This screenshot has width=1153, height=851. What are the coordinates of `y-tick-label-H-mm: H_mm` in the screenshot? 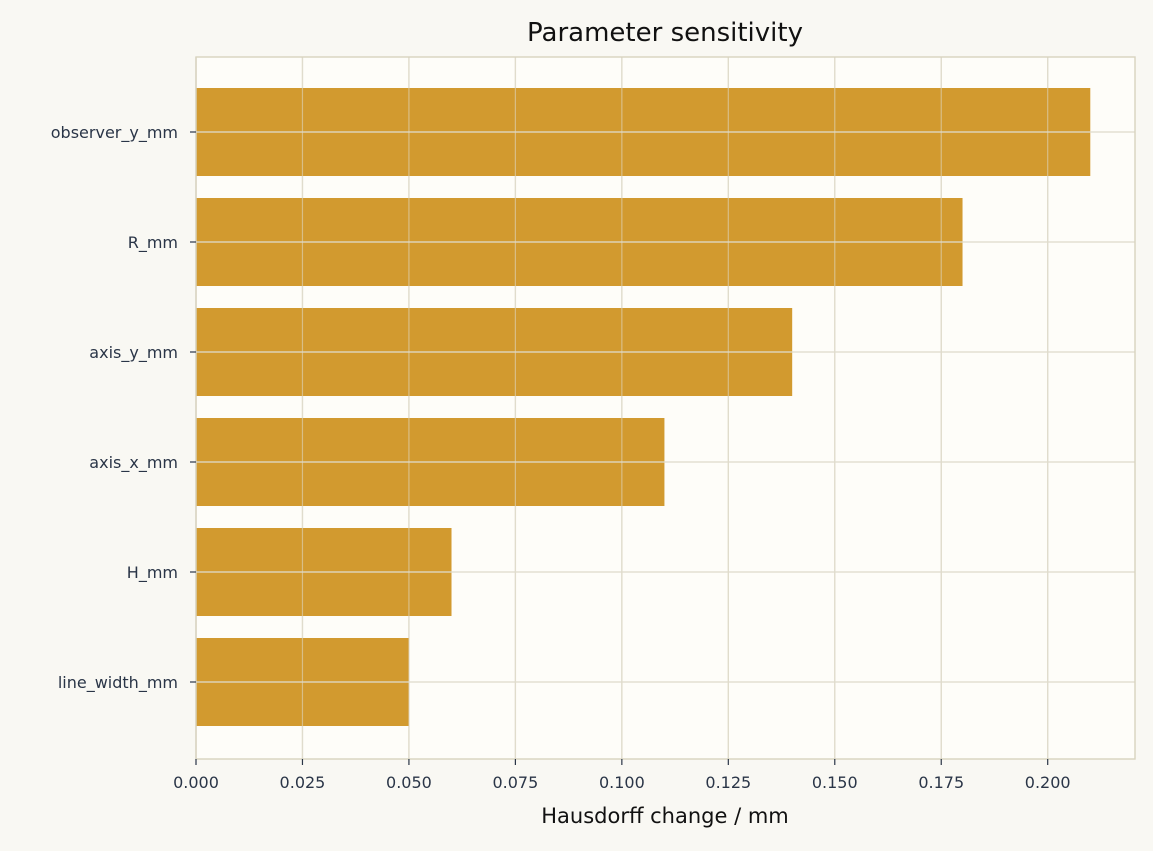 It's located at (152, 573).